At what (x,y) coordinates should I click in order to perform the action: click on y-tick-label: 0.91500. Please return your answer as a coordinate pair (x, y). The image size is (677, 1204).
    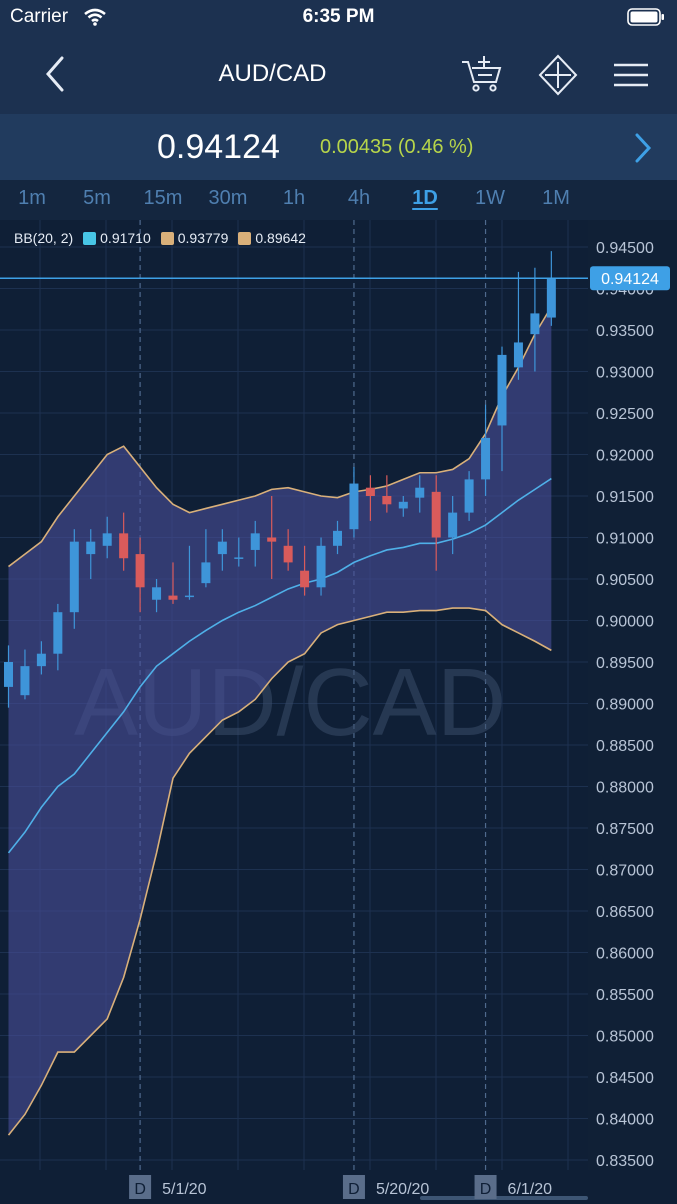
    Looking at the image, I should click on (625, 497).